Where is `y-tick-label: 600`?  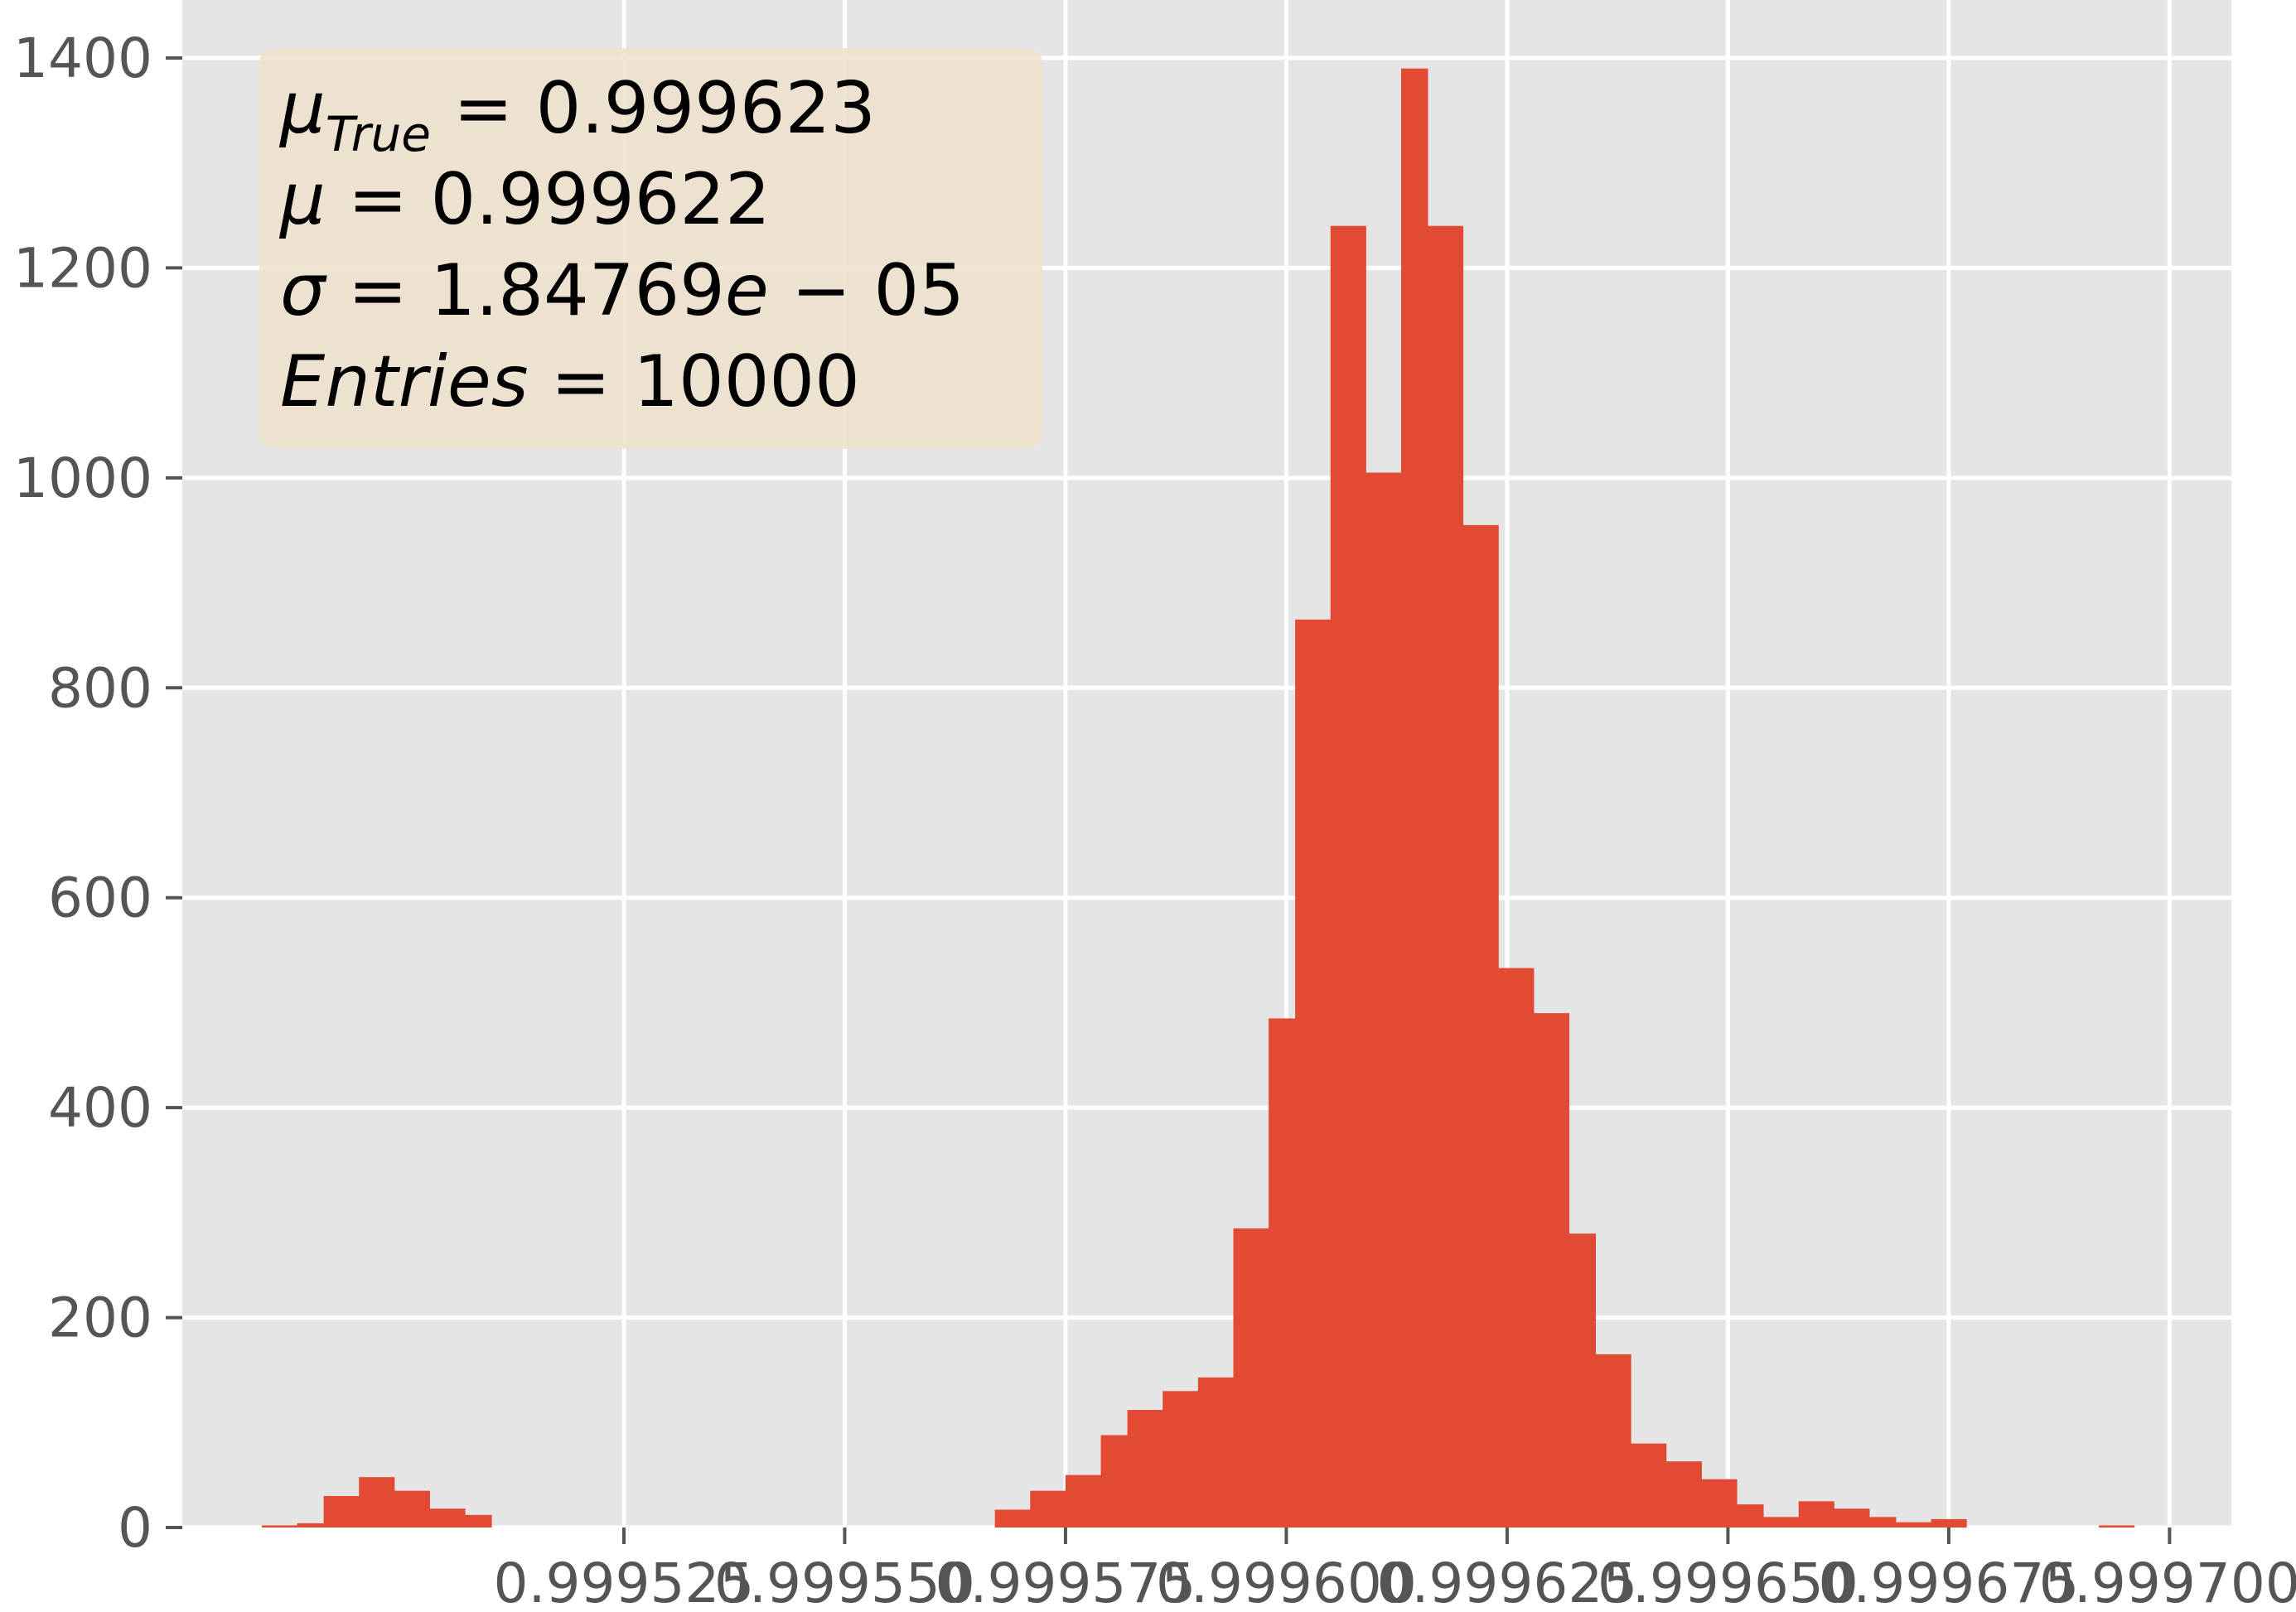 y-tick-label: 600 is located at coordinates (100, 898).